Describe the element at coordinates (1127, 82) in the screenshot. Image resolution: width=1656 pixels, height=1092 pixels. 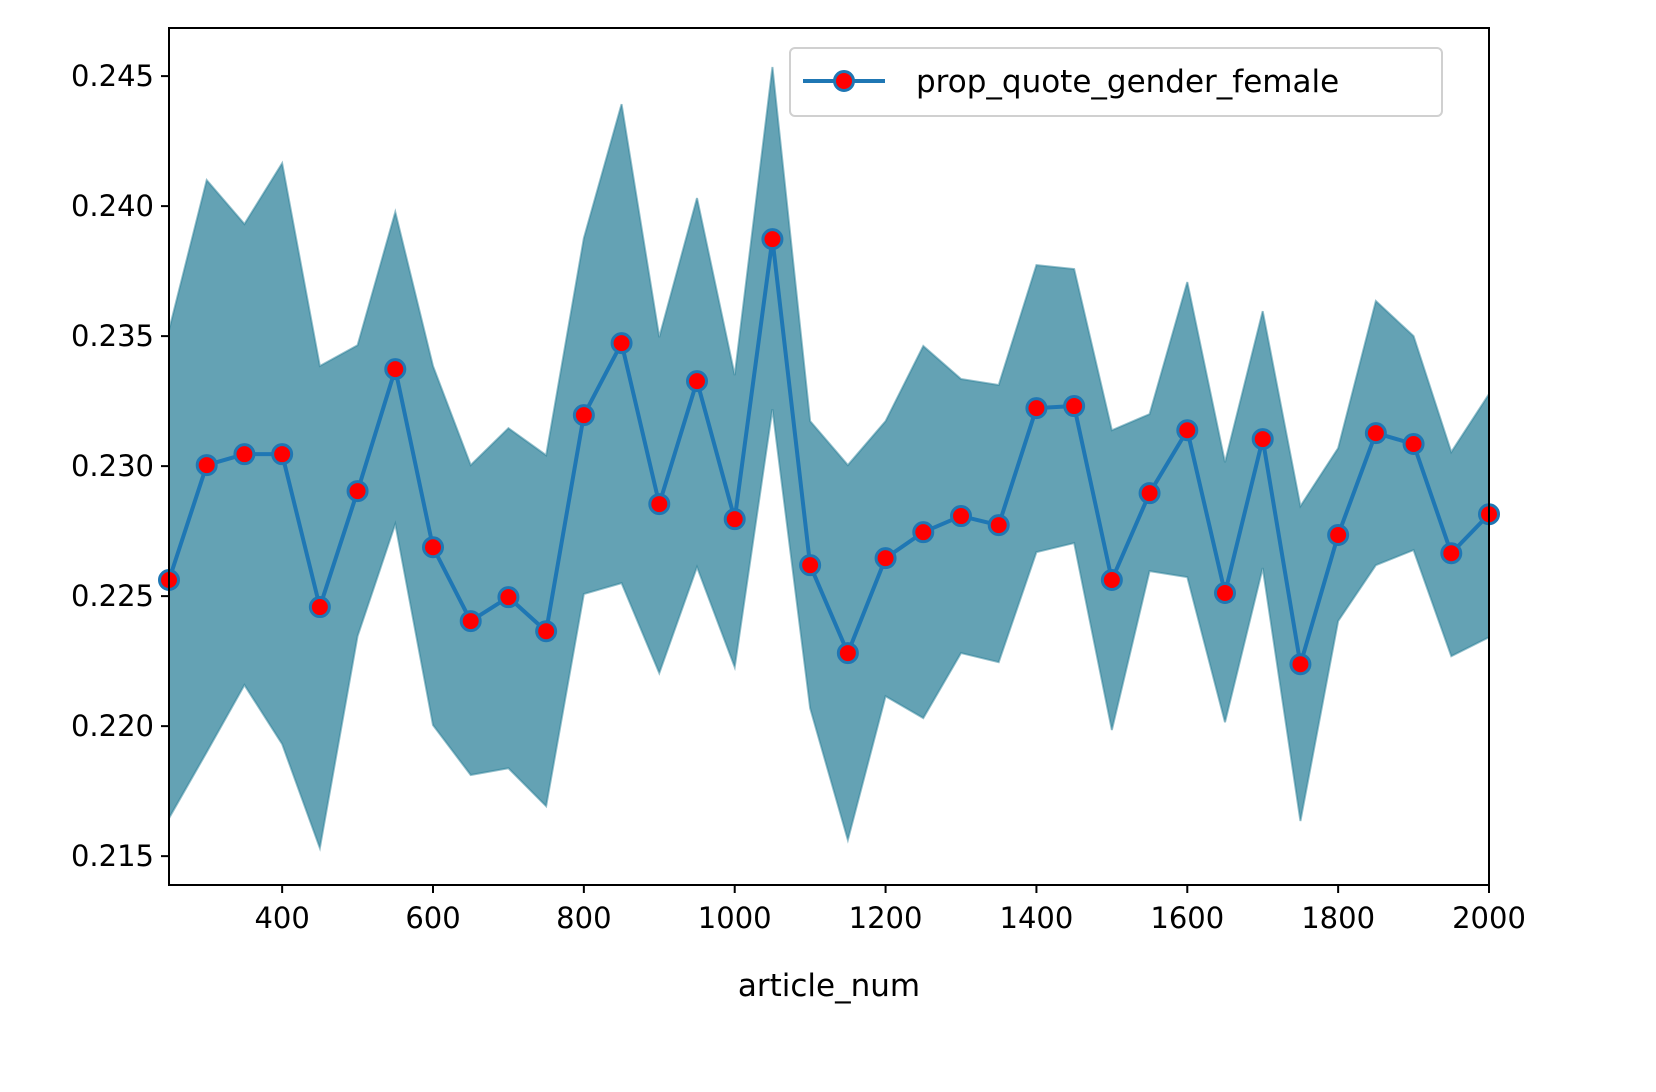
I see `legend-label: prop_quote_gender_female` at that location.